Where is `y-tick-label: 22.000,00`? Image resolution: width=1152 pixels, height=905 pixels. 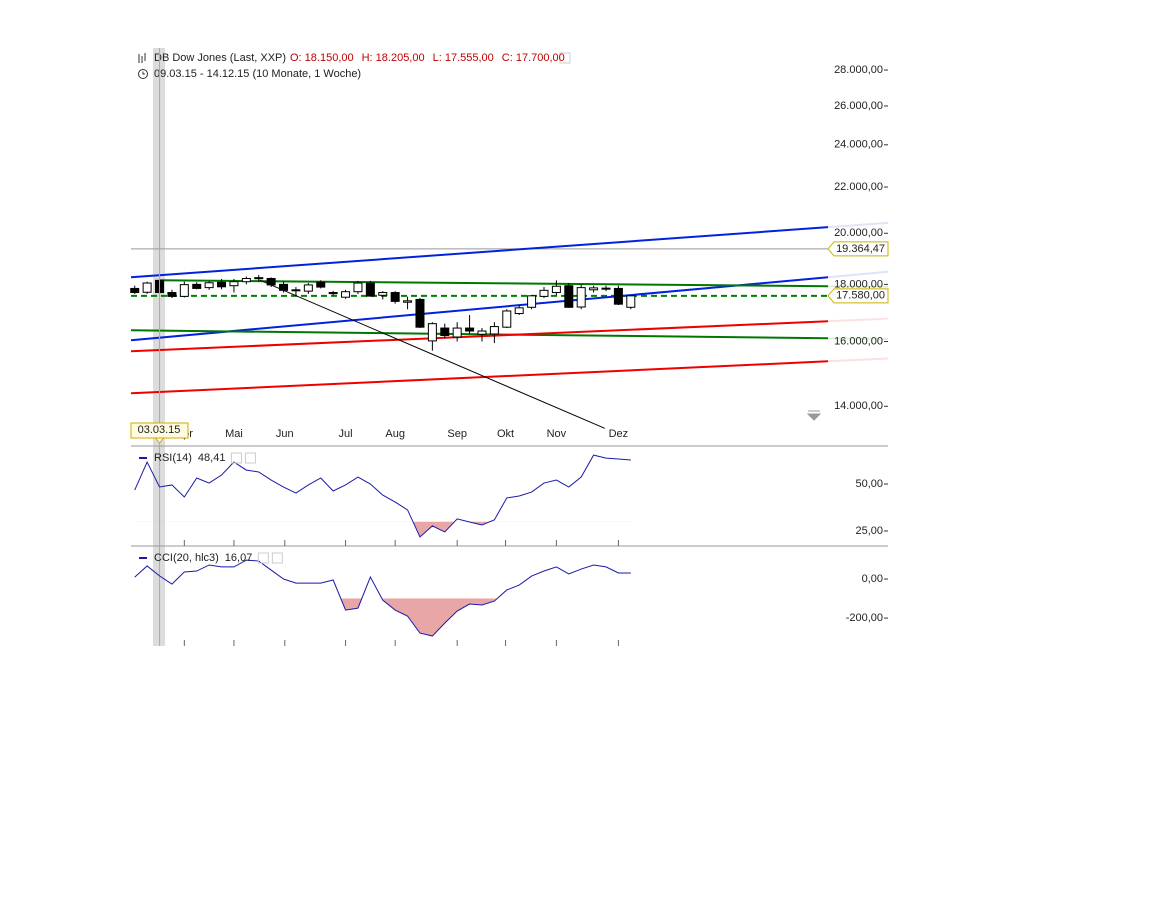 y-tick-label: 22.000,00 is located at coordinates (858, 187).